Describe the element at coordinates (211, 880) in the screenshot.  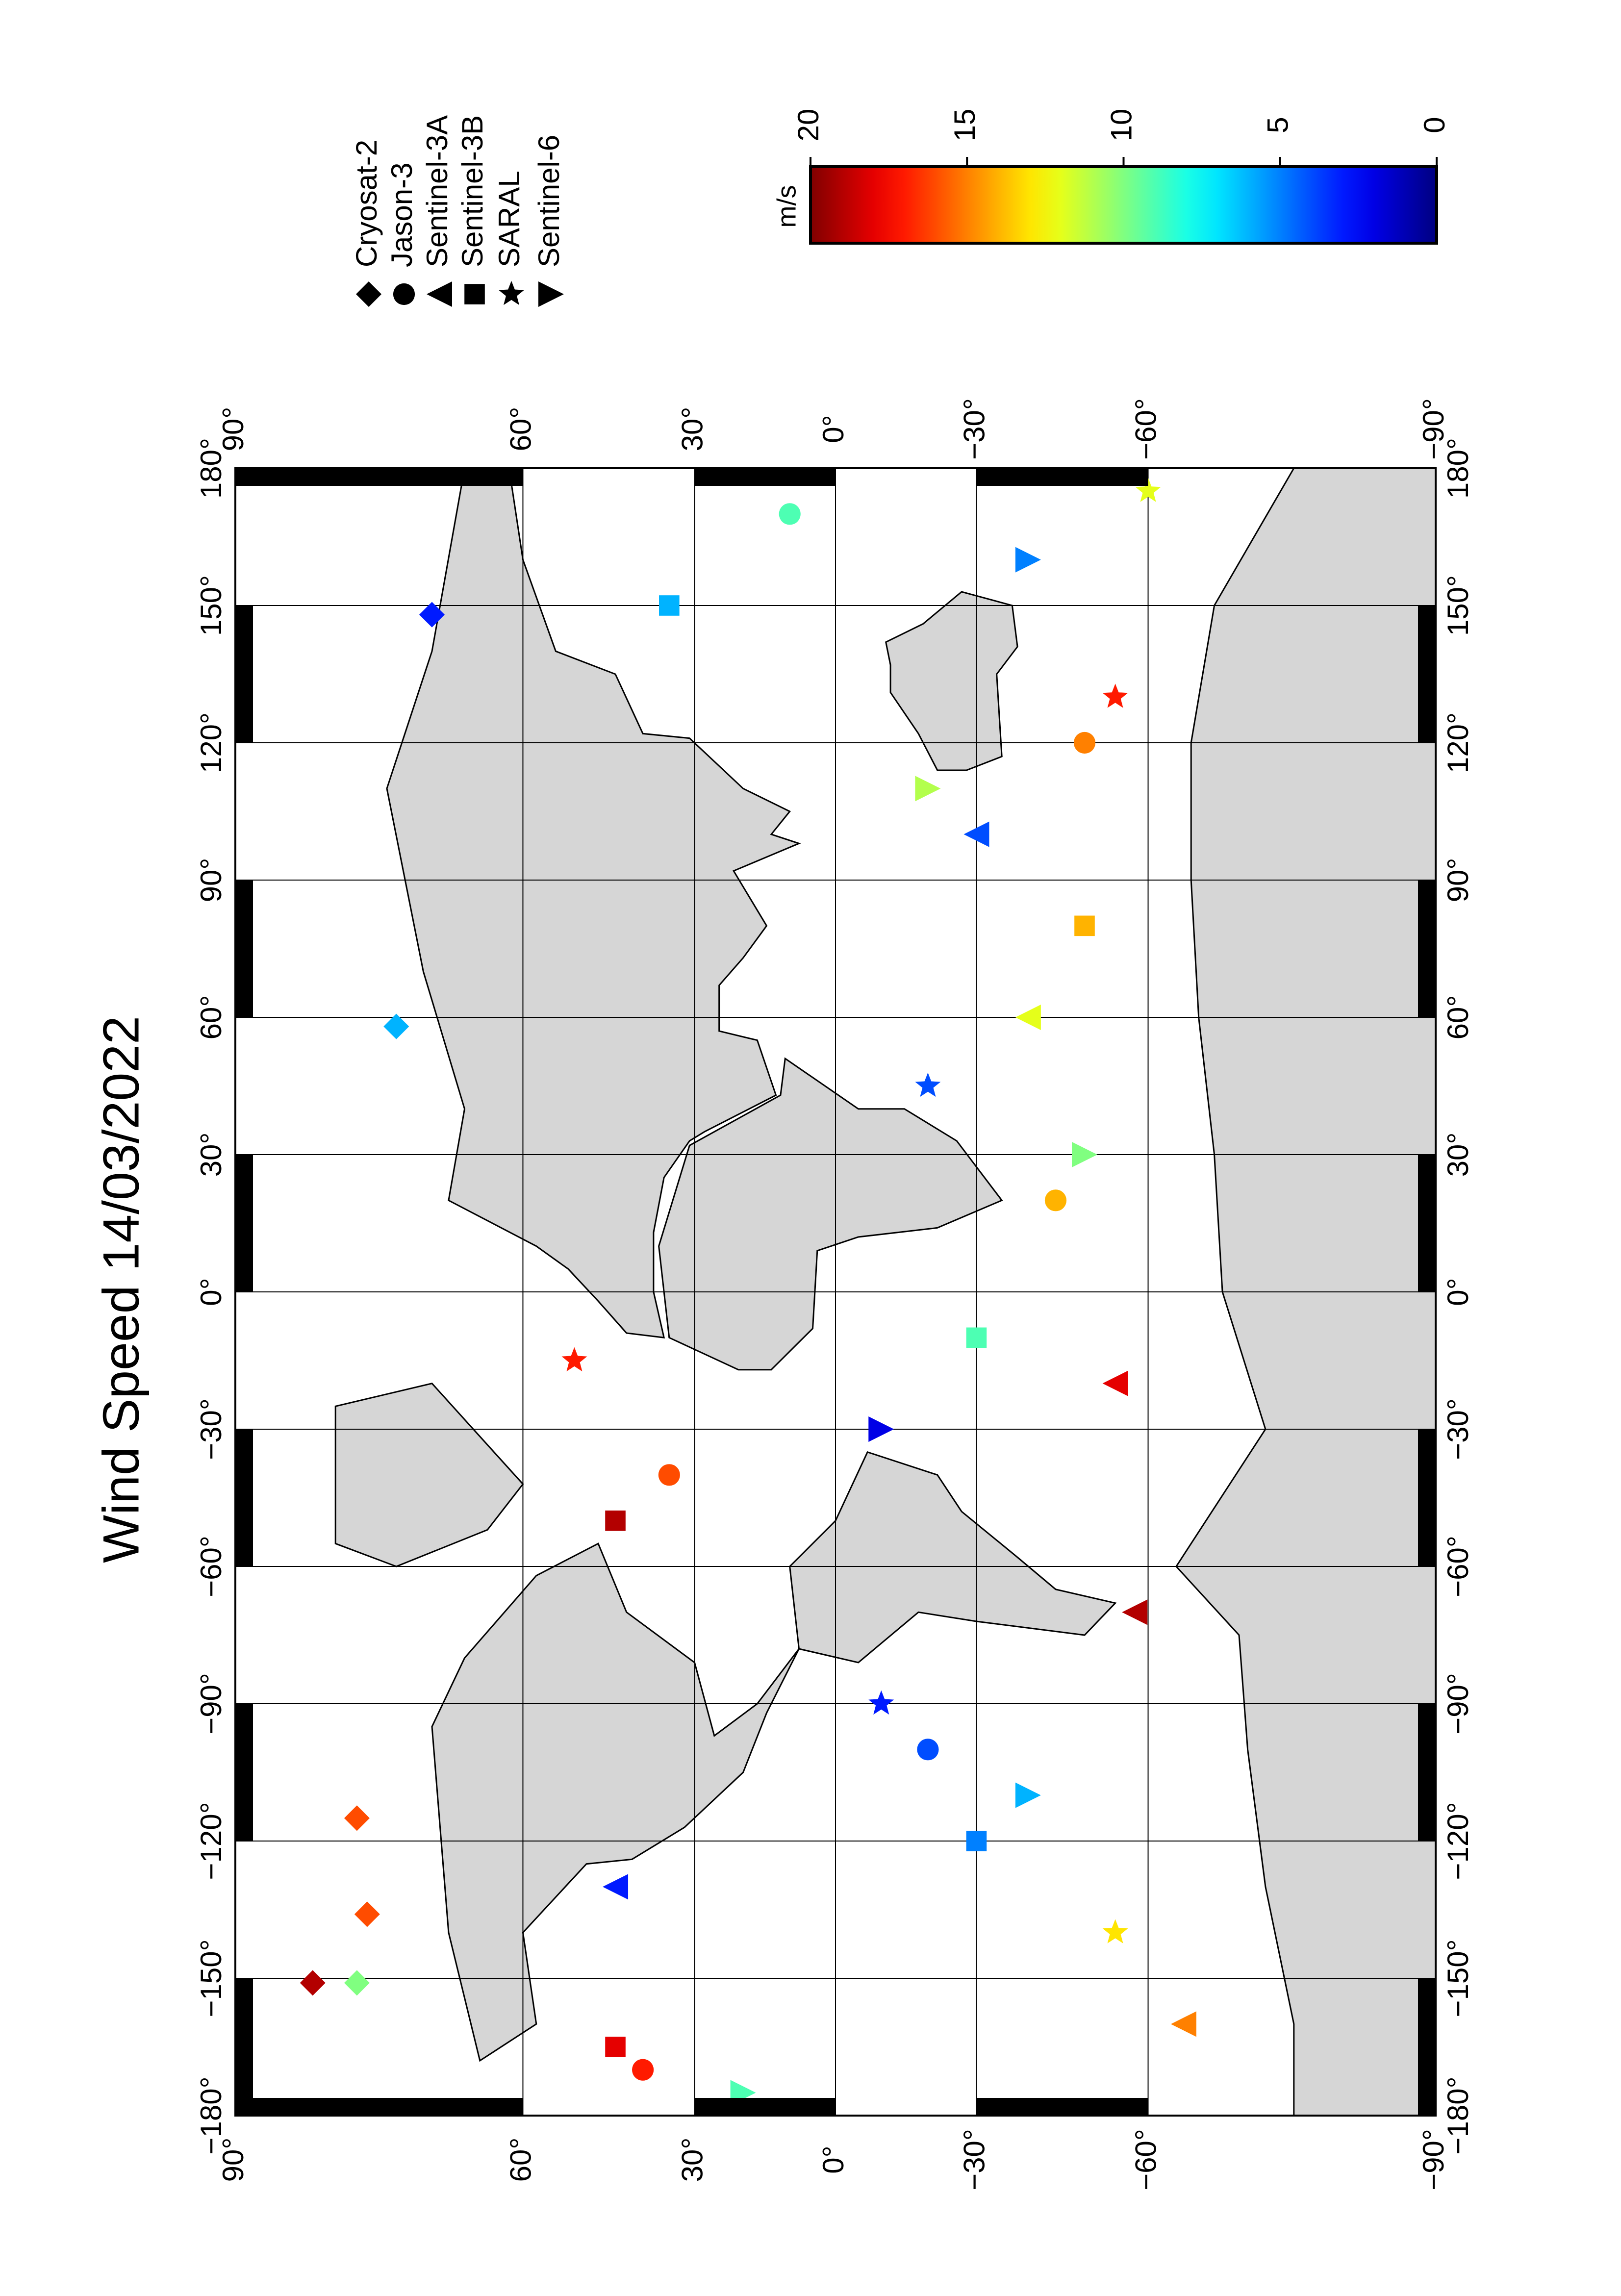
I see `x-tick-label: 90°` at that location.